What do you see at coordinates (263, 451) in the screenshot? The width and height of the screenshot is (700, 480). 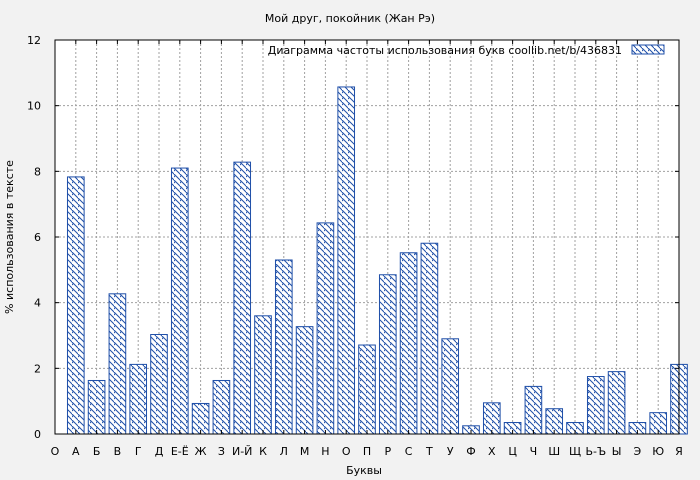 I see `x-tick-label: К` at bounding box center [263, 451].